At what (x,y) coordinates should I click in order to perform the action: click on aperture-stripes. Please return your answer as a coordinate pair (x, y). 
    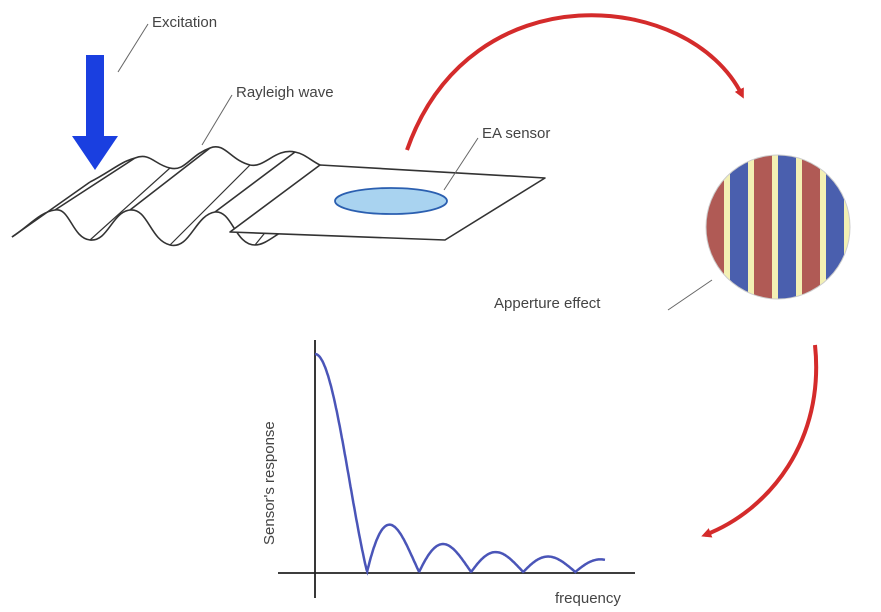
    Looking at the image, I should click on (787, 230).